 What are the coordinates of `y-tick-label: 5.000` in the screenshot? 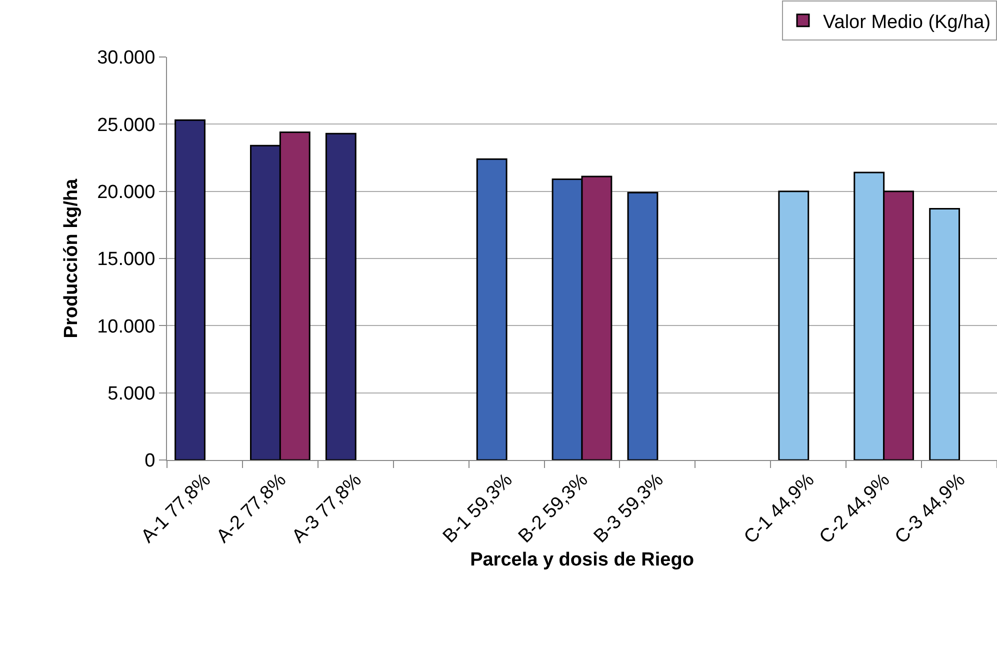 It's located at (132, 393).